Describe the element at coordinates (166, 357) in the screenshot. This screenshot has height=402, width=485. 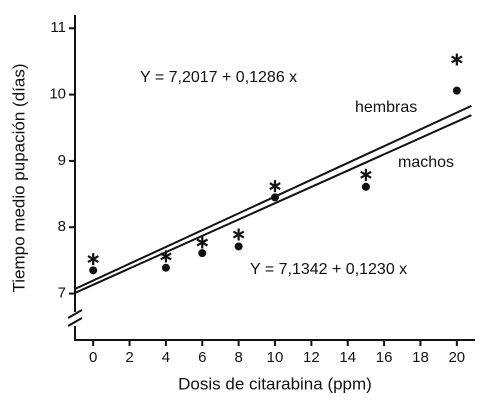
I see `x-tick-label: 4` at that location.